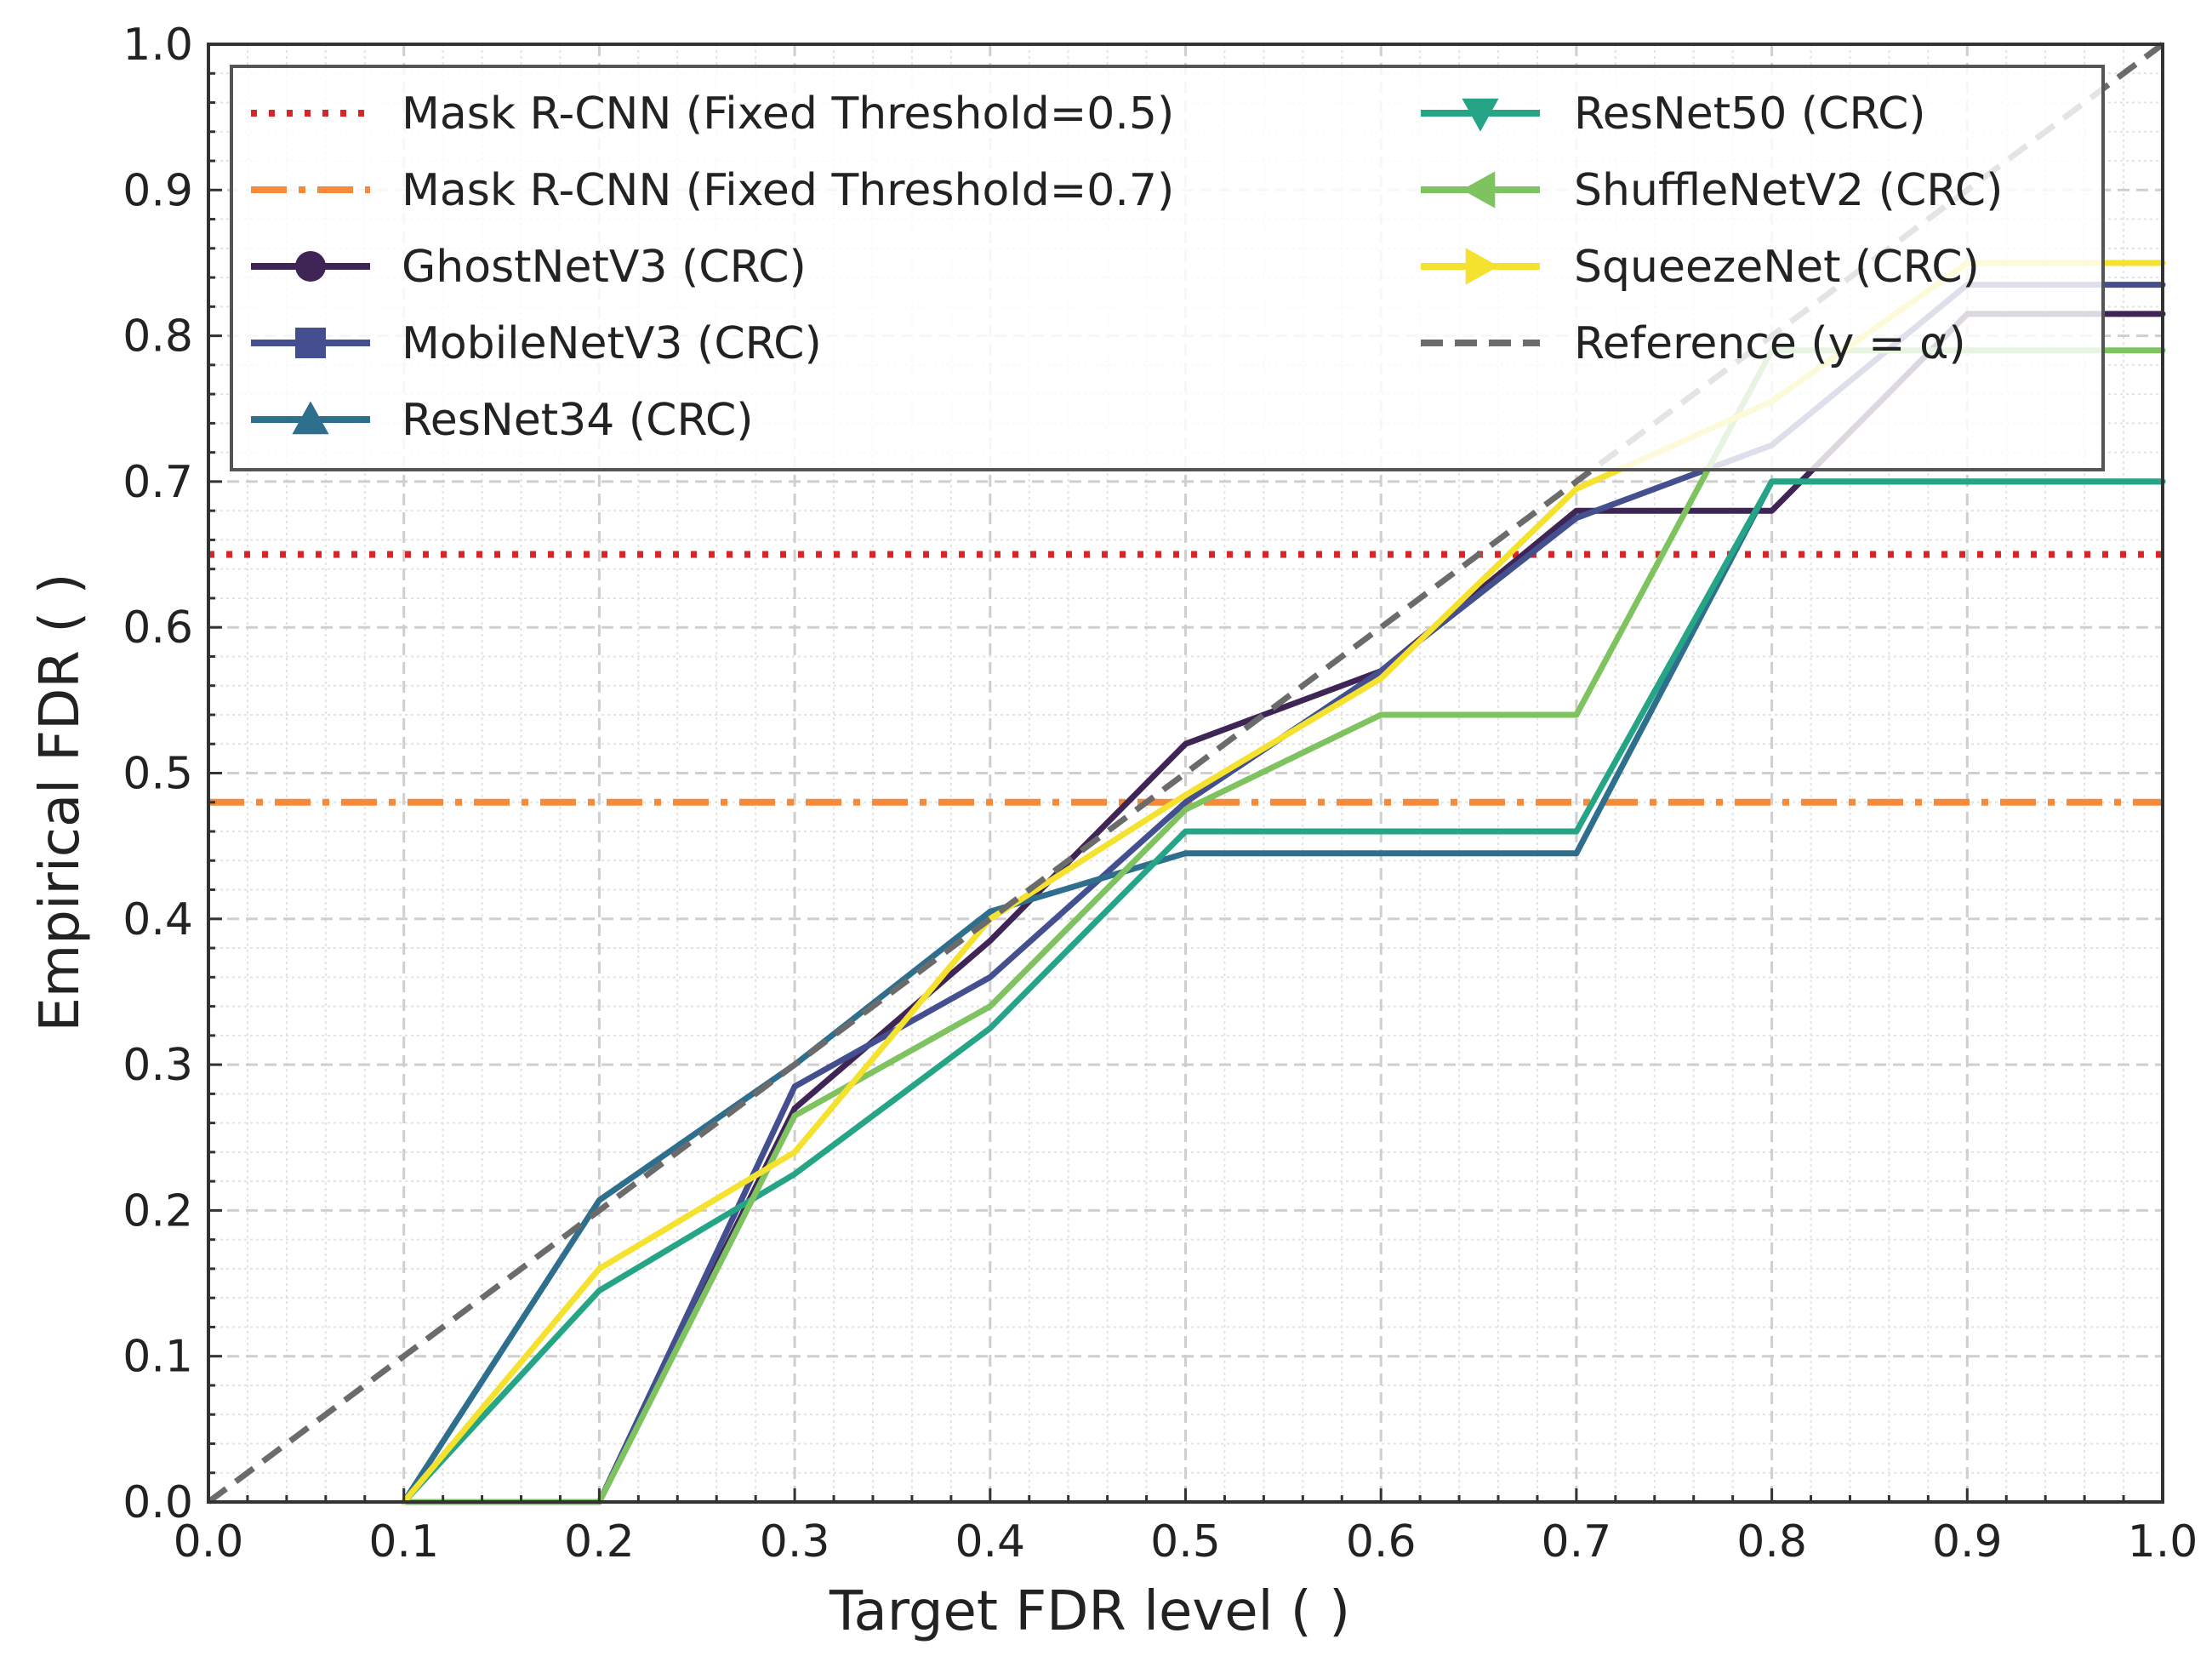  What do you see at coordinates (1482, 266) in the screenshot?
I see `legend-marker-triangle-right` at bounding box center [1482, 266].